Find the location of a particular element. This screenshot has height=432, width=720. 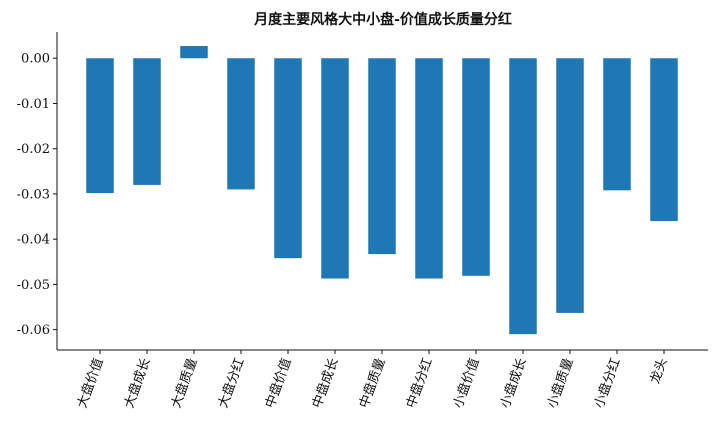

x-tick-label: 大盘成长 is located at coordinates (137, 383).